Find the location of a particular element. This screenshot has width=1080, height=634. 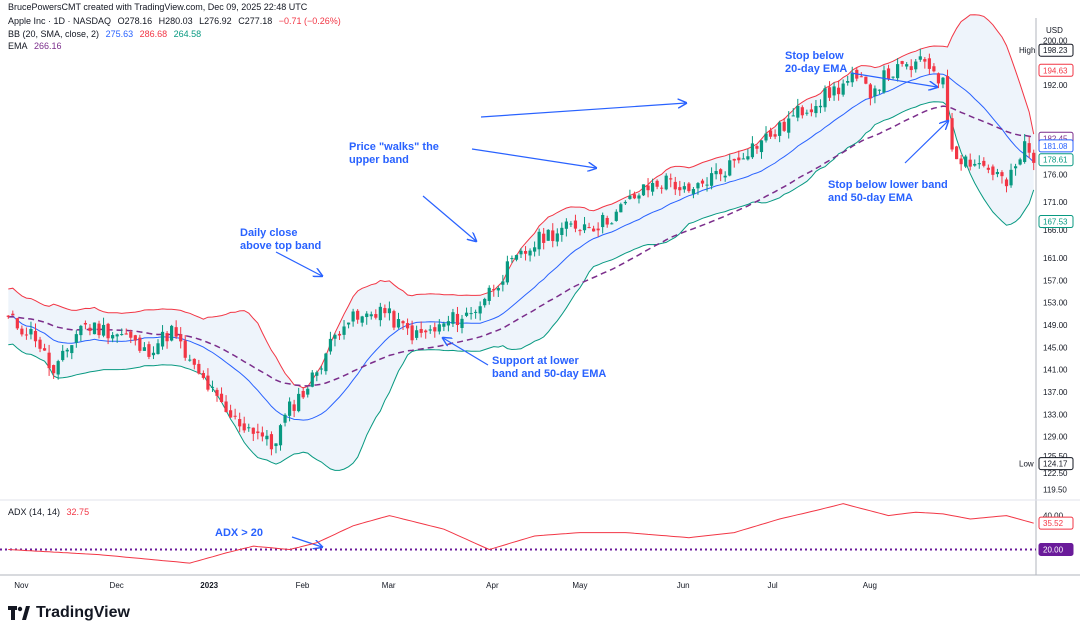

annotation-walks: Price "walks" the upper band is located at coordinates (394, 154).